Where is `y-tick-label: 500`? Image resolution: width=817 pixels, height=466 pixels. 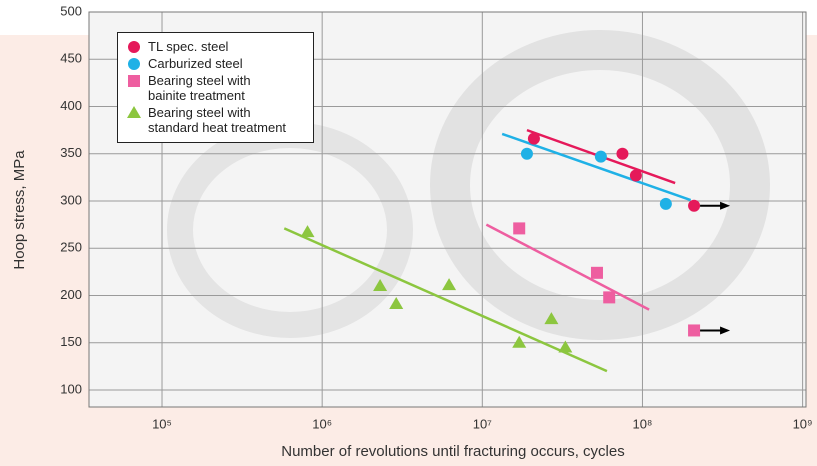 y-tick-label: 500 is located at coordinates (71, 10).